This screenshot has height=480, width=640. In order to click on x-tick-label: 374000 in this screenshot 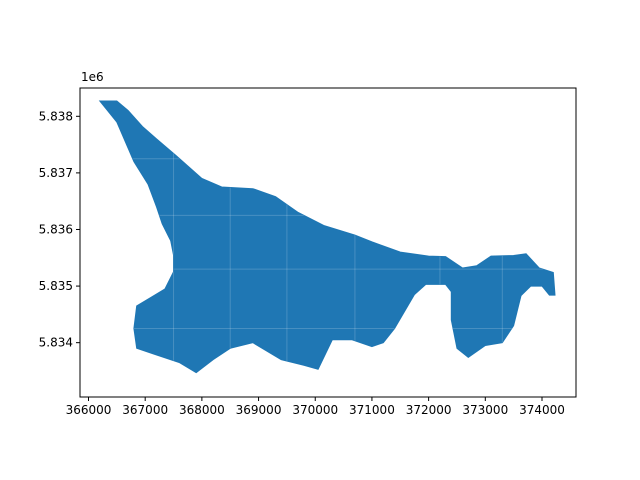, I will do `click(542, 410)`.